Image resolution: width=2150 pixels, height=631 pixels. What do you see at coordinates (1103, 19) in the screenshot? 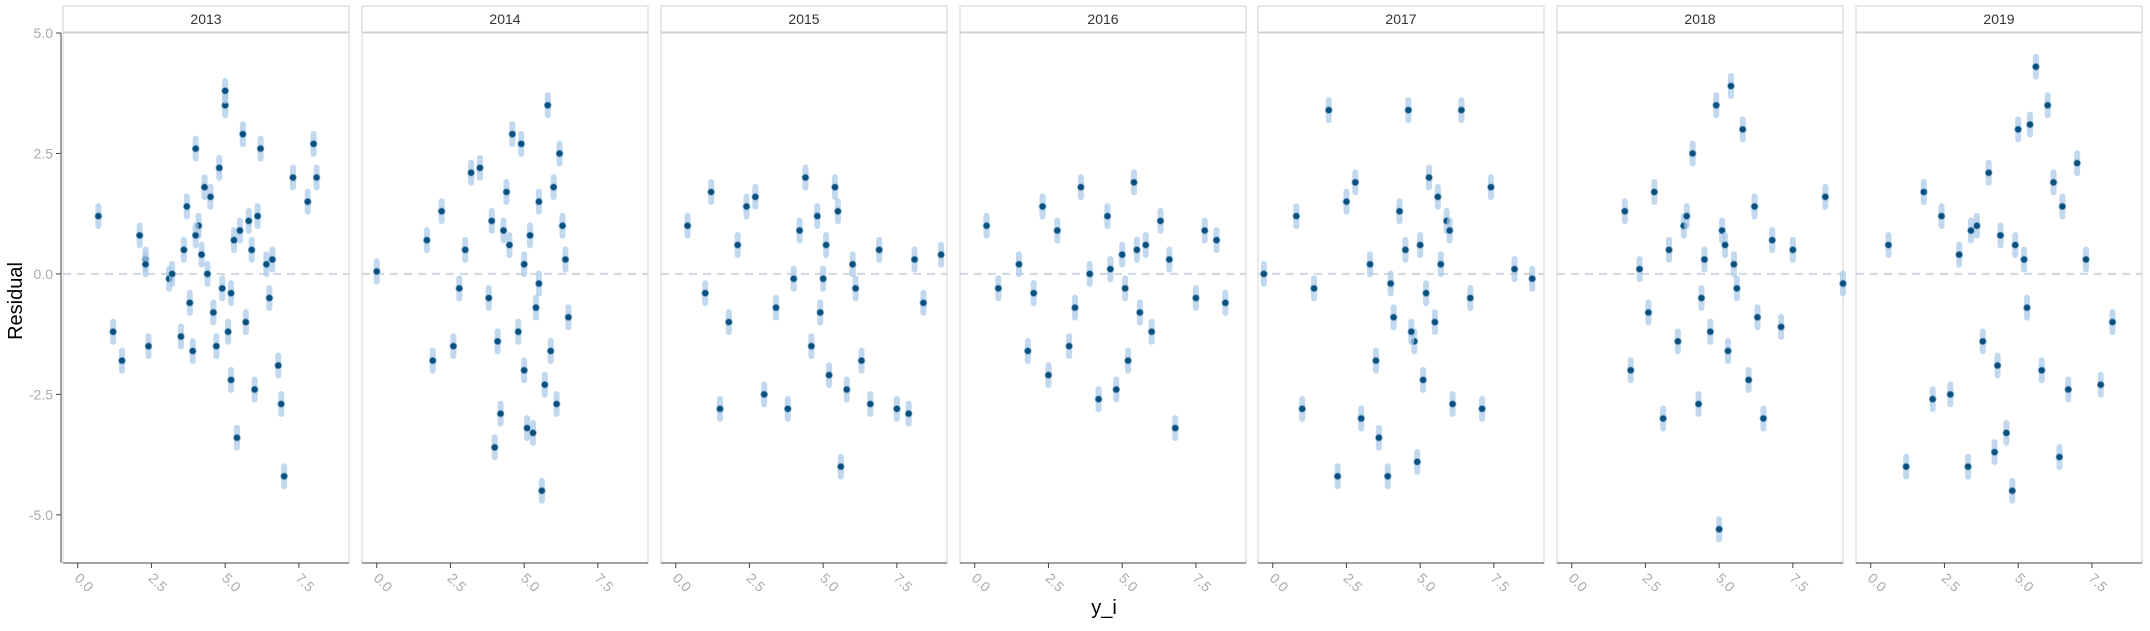
I see `facet-strip` at bounding box center [1103, 19].